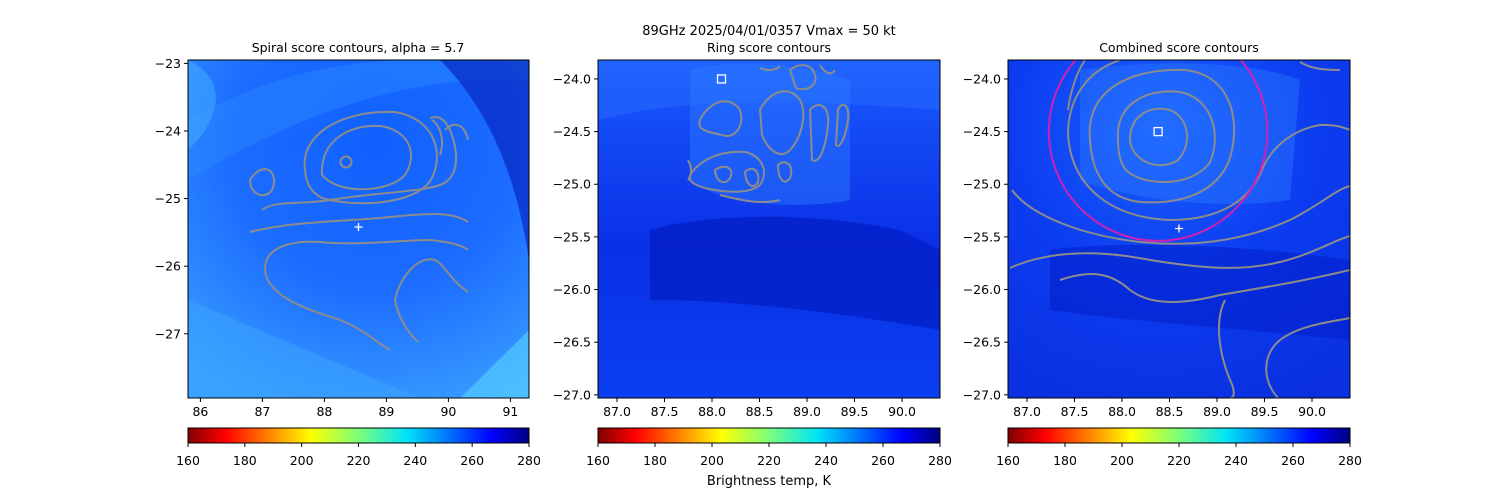  What do you see at coordinates (358, 435) in the screenshot?
I see `colorbar-spiral` at bounding box center [358, 435].